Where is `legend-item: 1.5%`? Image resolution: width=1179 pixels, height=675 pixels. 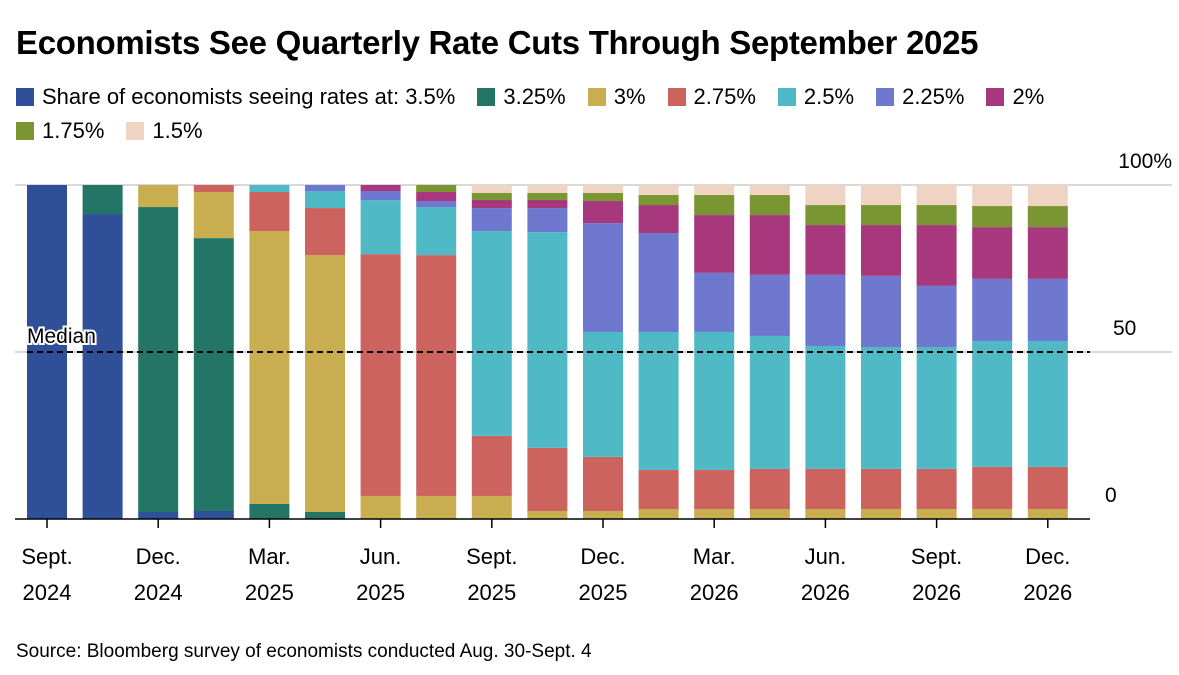 legend-item: 1.5% is located at coordinates (164, 131).